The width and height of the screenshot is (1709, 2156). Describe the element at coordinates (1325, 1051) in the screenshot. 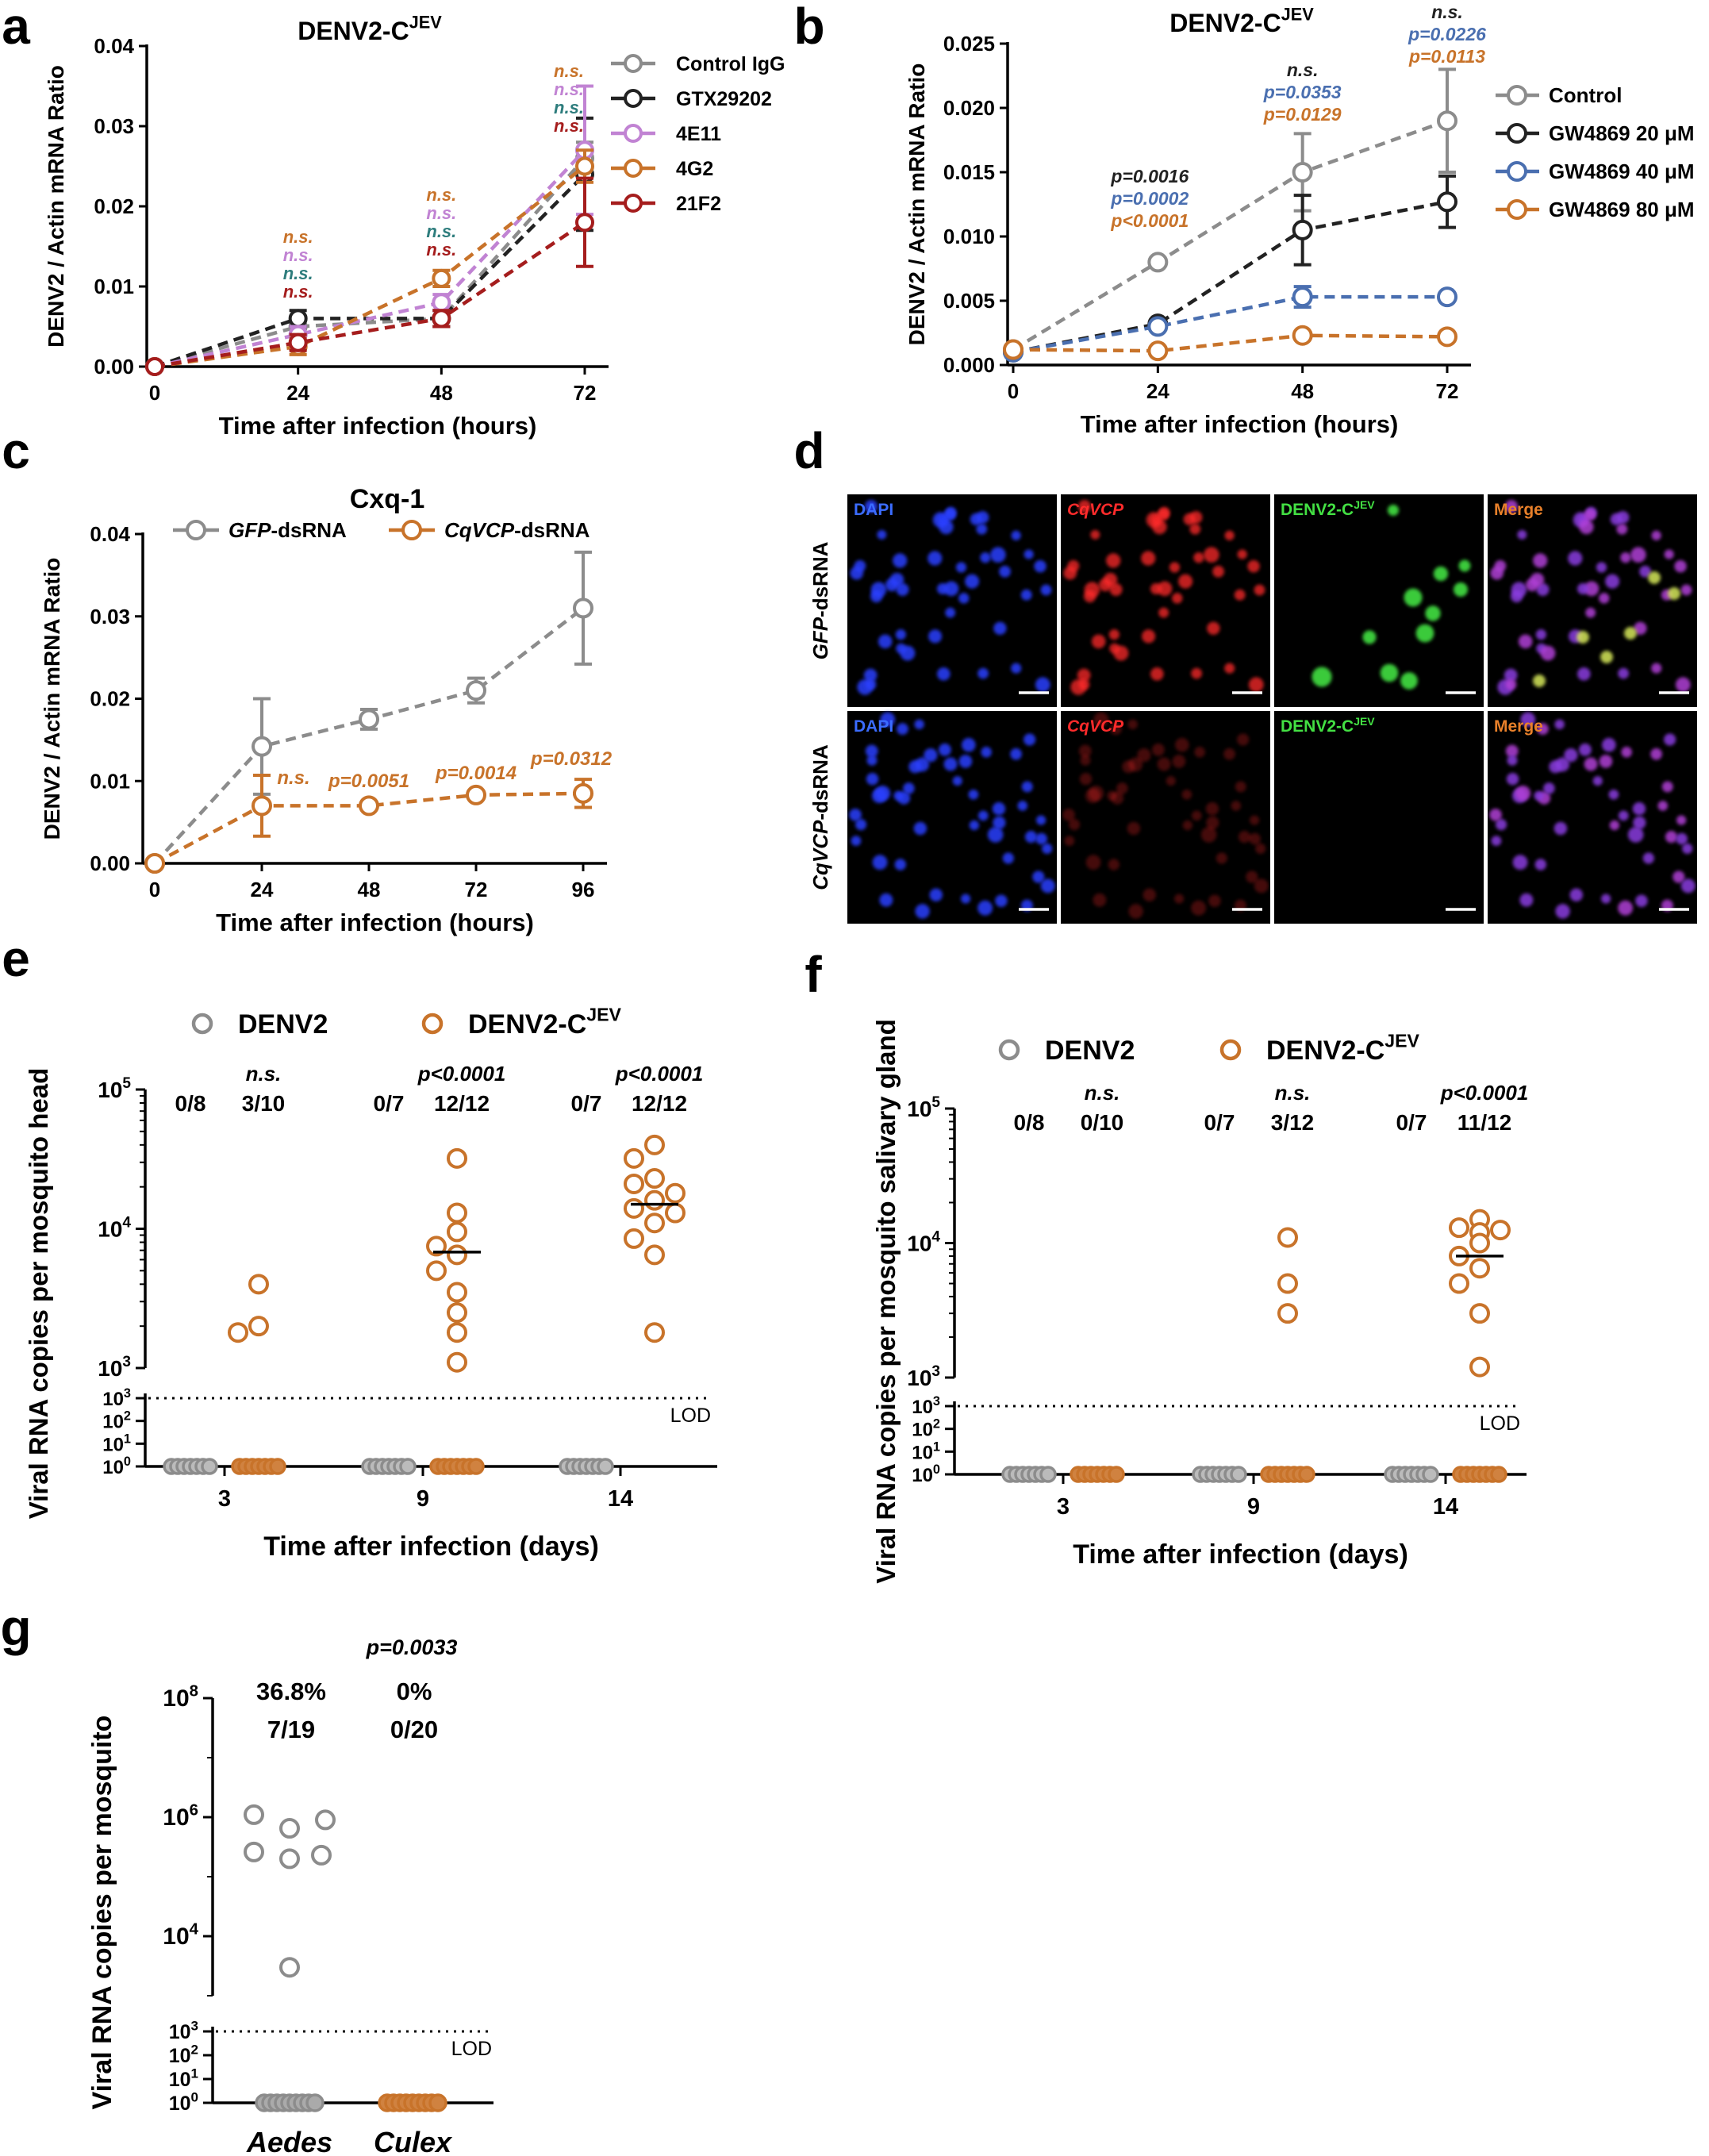

I see `legend-label-main: DENV2-C` at that location.